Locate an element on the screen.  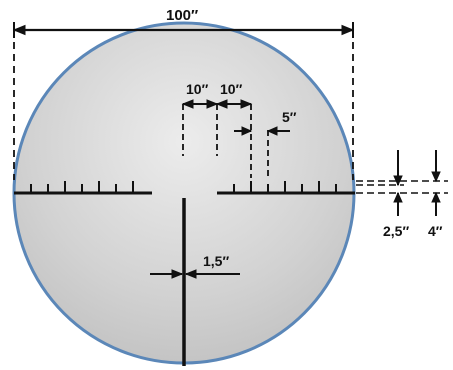
label-minor-tick-height: 2,5″ is located at coordinates (396, 231).